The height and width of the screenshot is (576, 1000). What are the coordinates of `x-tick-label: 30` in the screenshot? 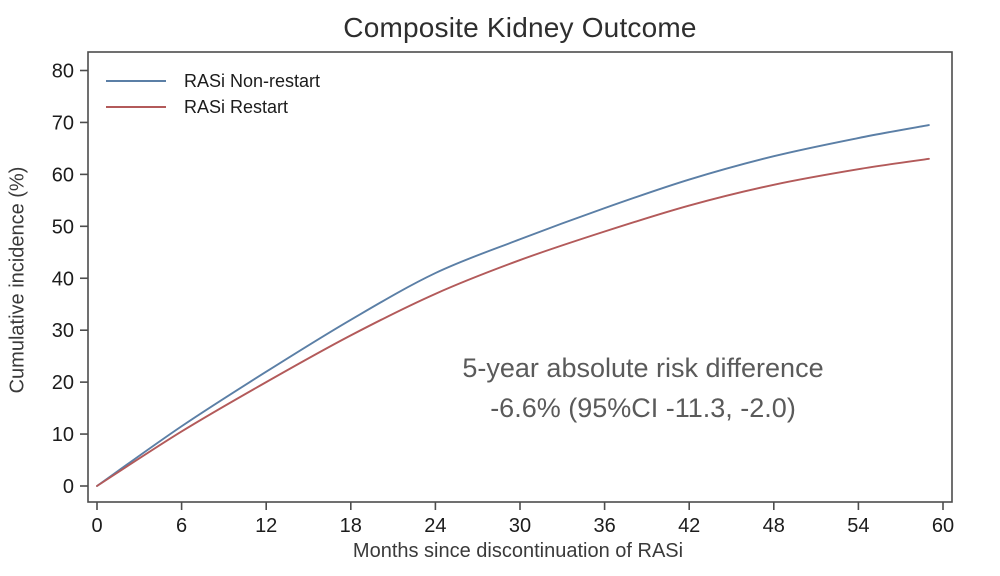 It's located at (520, 526).